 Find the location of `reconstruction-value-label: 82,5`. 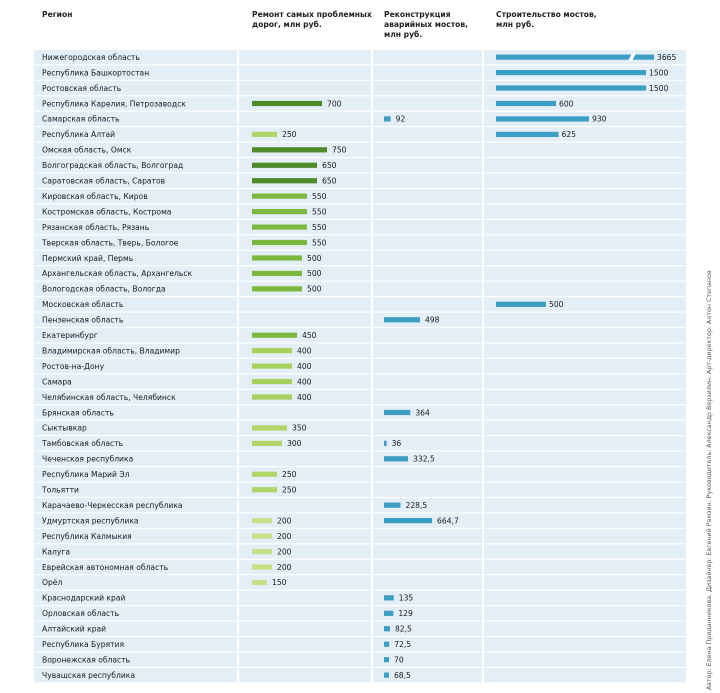

reconstruction-value-label: 82,5 is located at coordinates (403, 629).